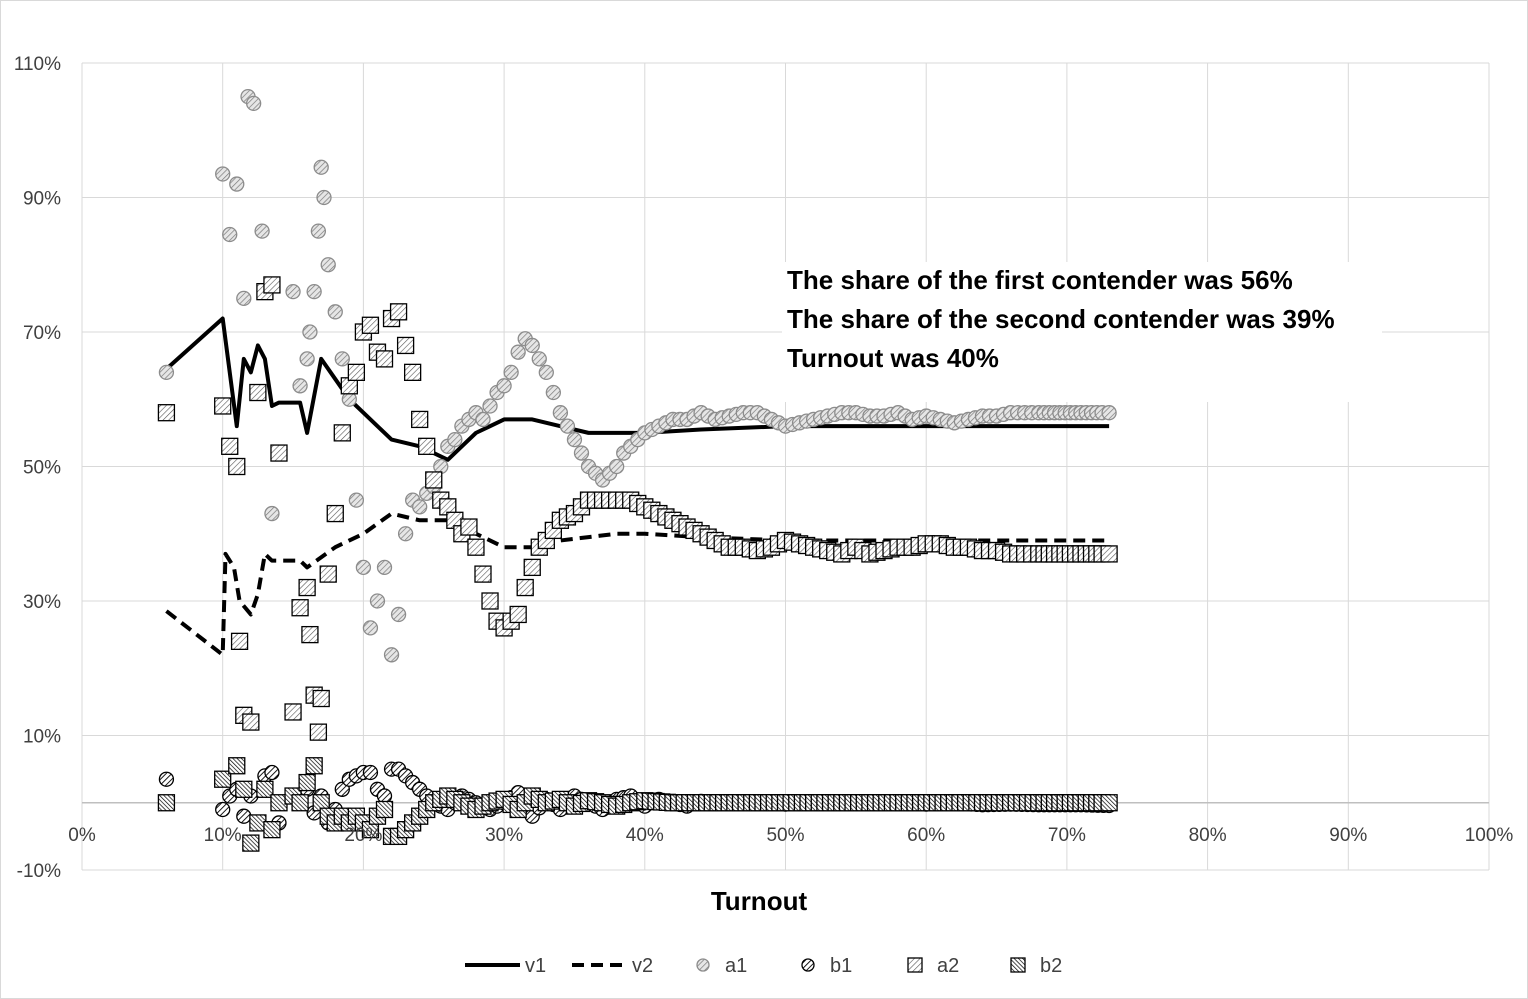  Describe the element at coordinates (42, 333) in the screenshot. I see `y-tick-label: 70%` at that location.